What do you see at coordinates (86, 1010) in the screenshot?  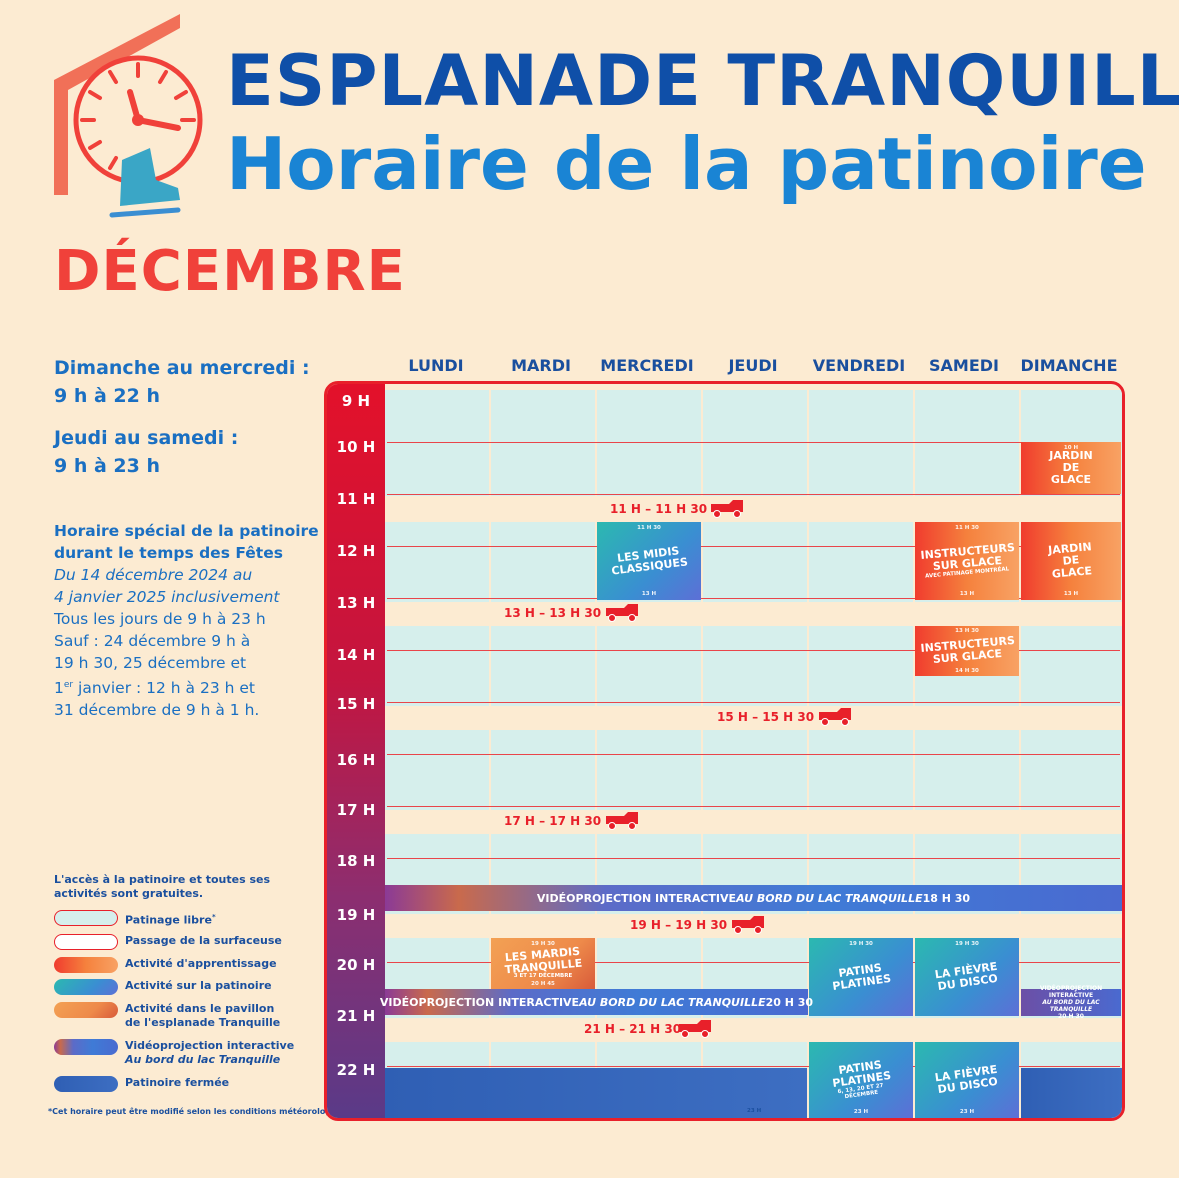 I see `legend-swatch-pavillon` at bounding box center [86, 1010].